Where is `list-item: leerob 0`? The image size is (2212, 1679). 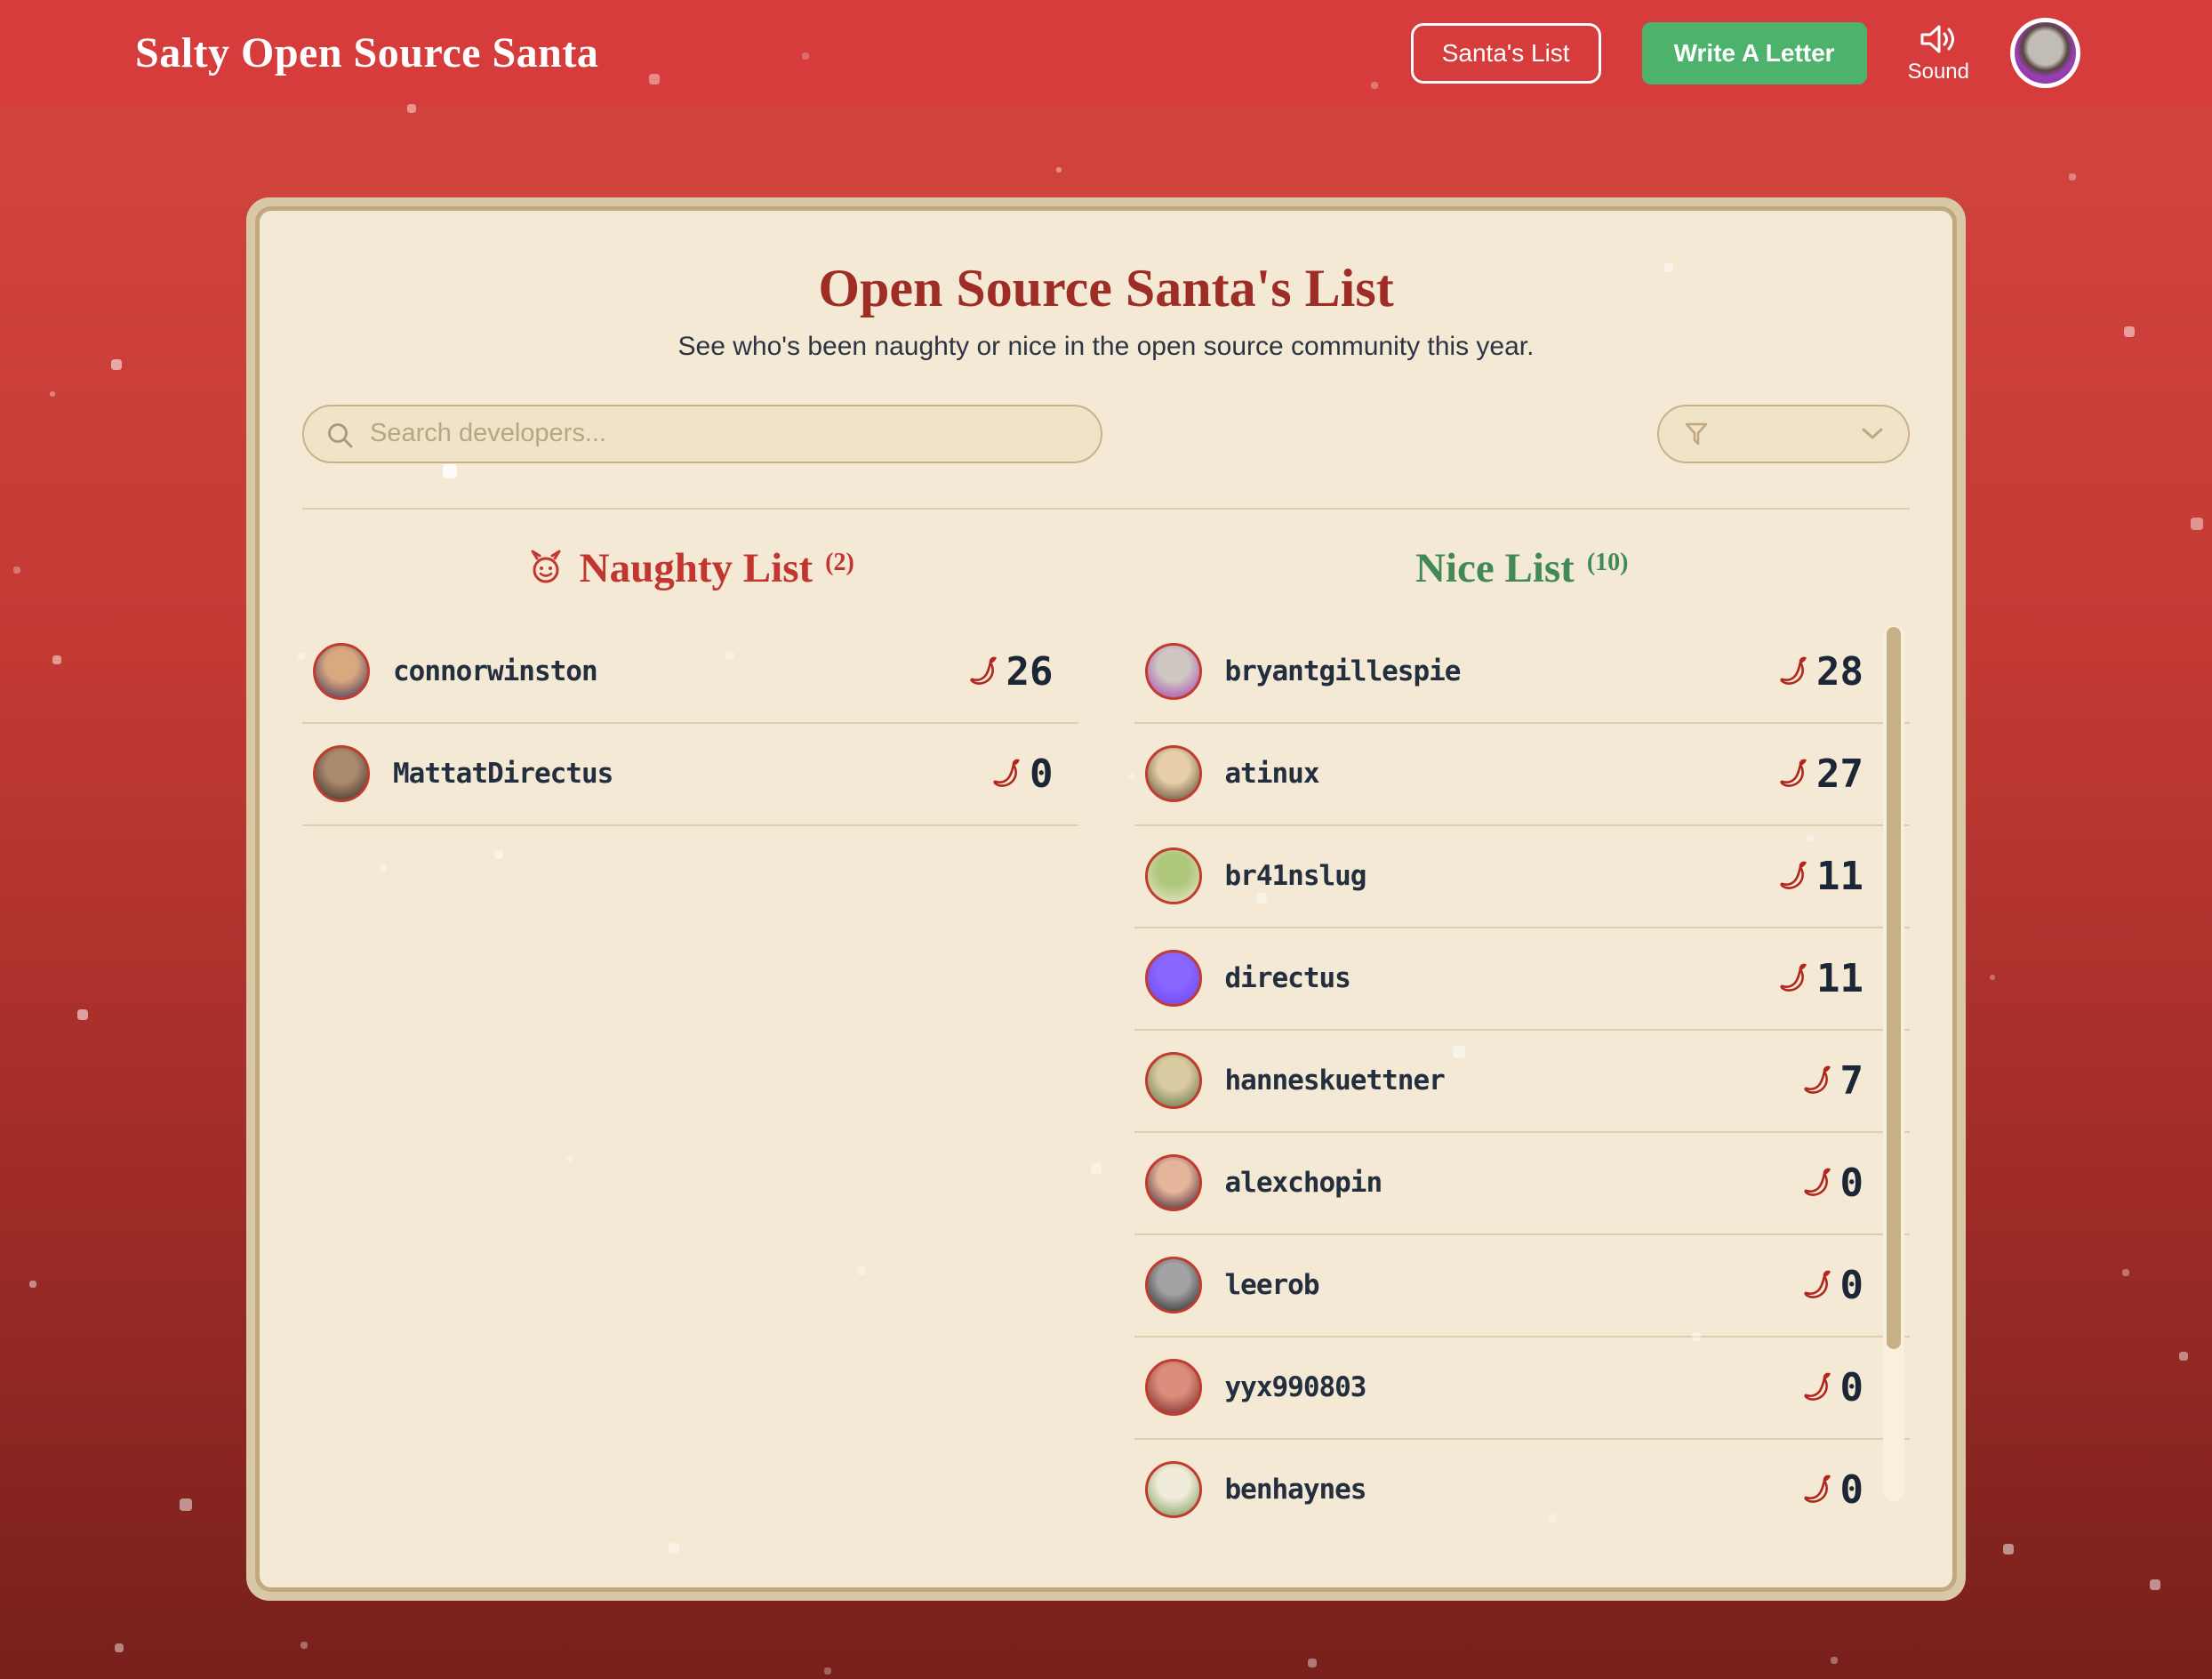
list-item: leerob 0 is located at coordinates (1522, 1287).